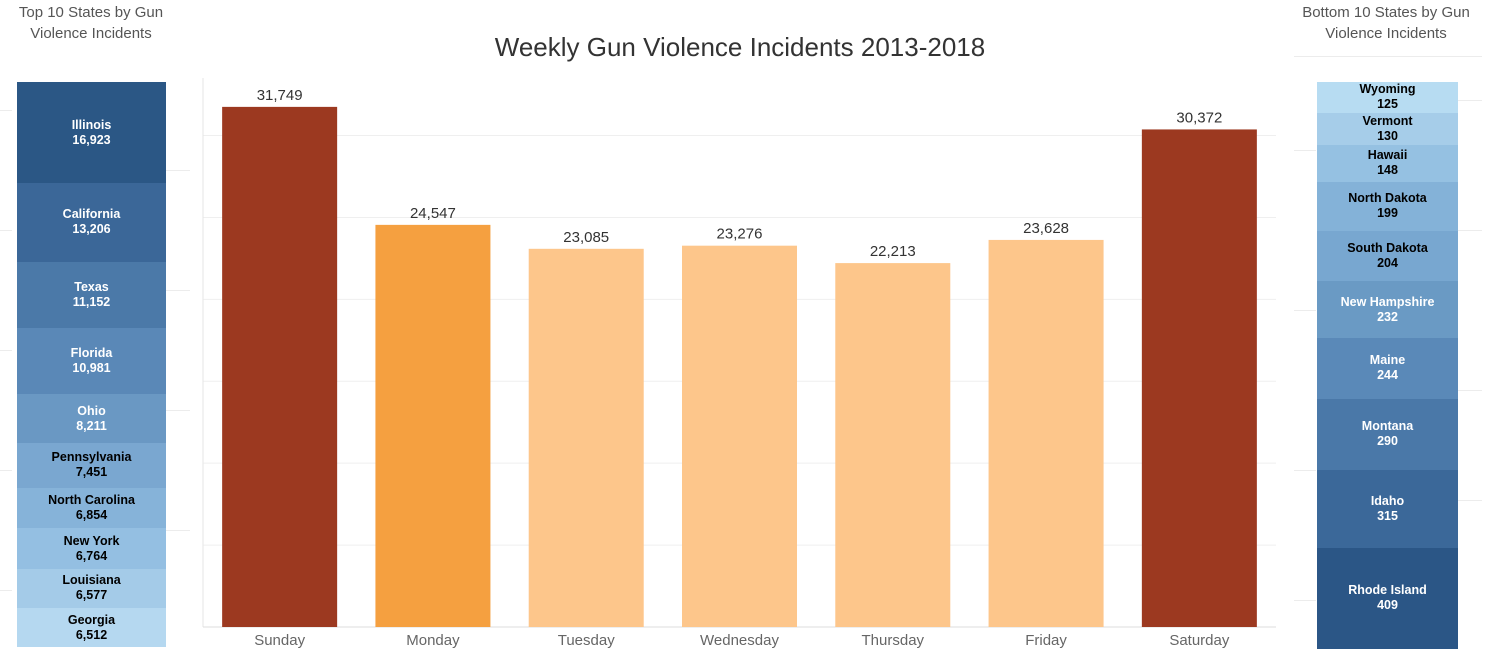 Image resolution: width=1487 pixels, height=652 pixels. Describe the element at coordinates (91, 514) in the screenshot. I see `tile-state-value: 6,854` at that location.